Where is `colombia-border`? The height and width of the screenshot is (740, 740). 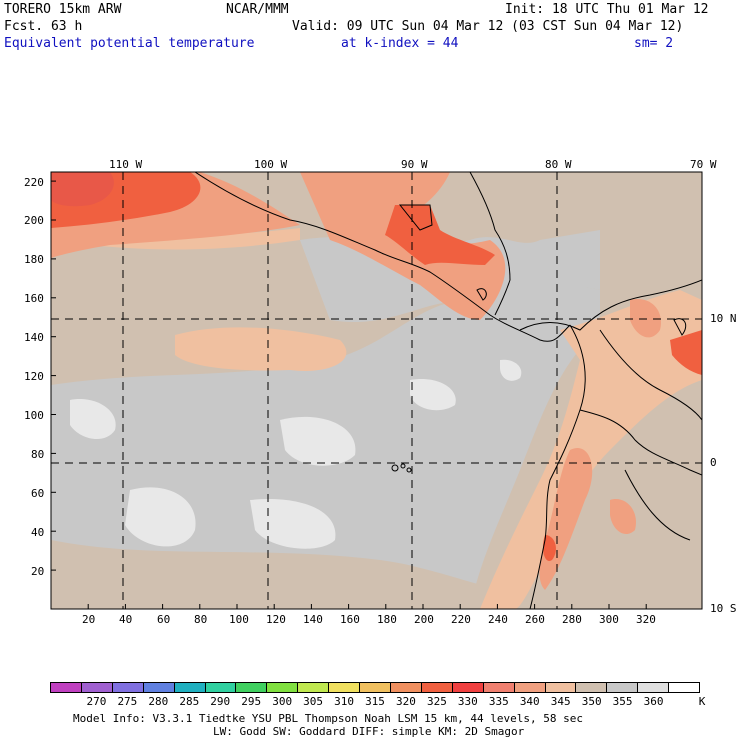
colombia-border is located at coordinates (650, 375).